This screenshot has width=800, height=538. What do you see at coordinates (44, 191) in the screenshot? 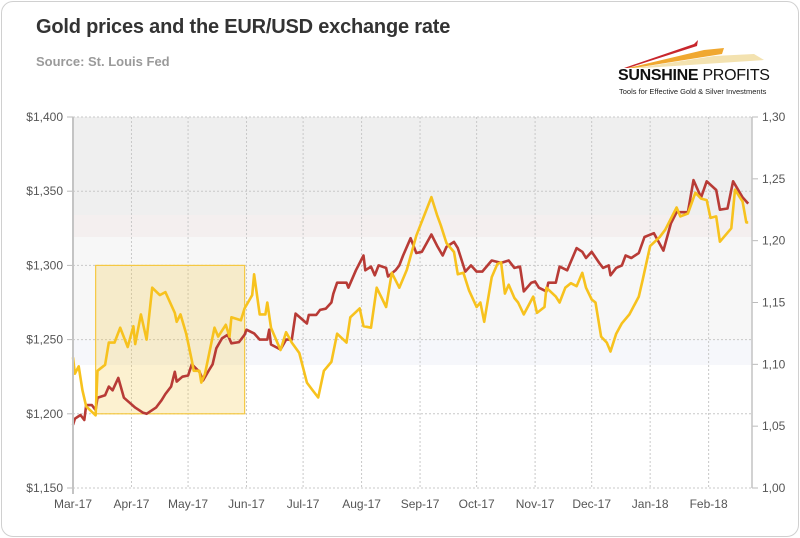
I see `left-axis-tick-label: $1,350` at bounding box center [44, 191].